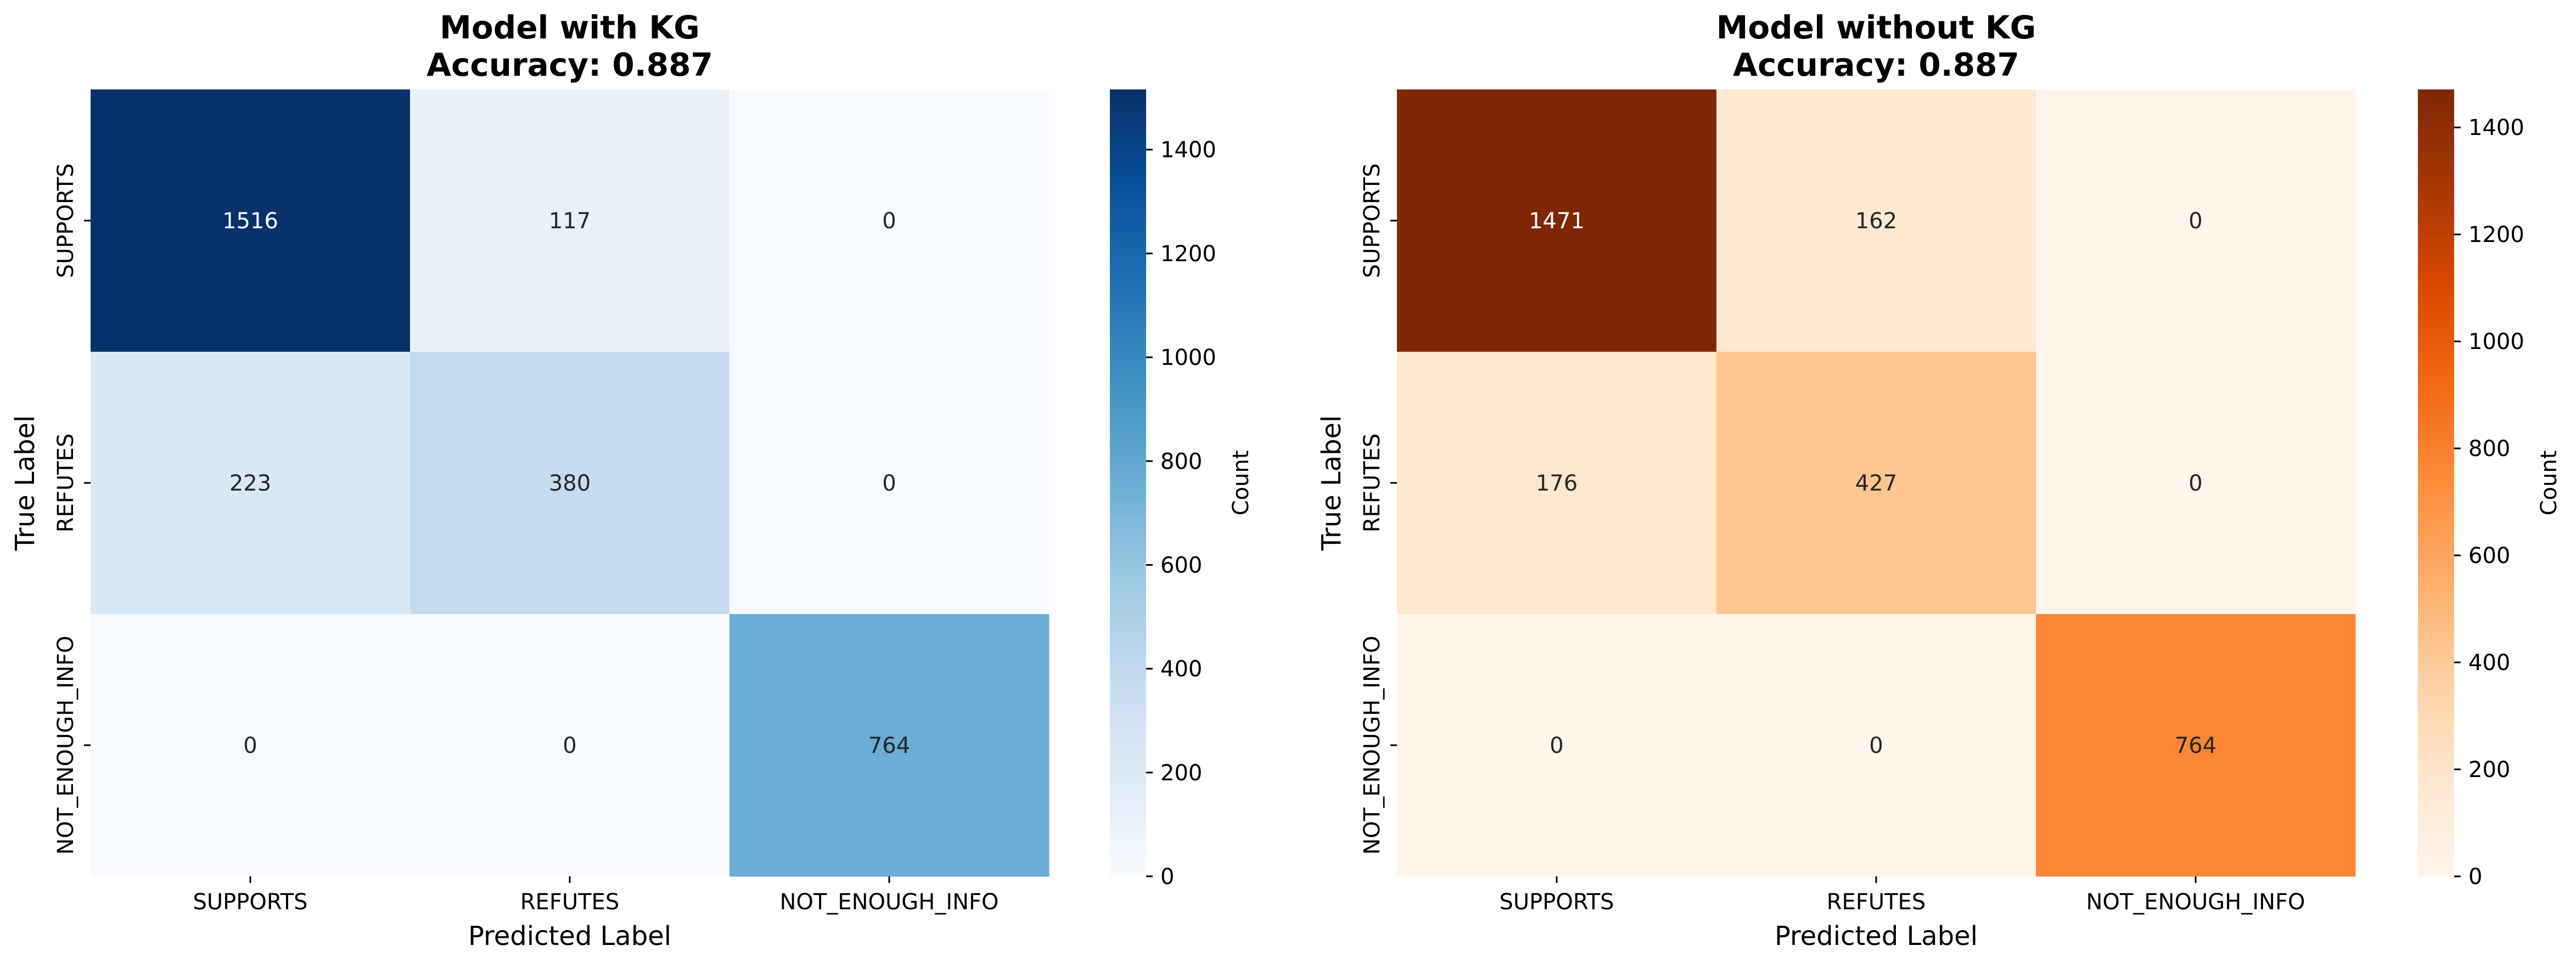 This screenshot has width=2576, height=968. I want to click on cell-value-label: 117, so click(570, 221).